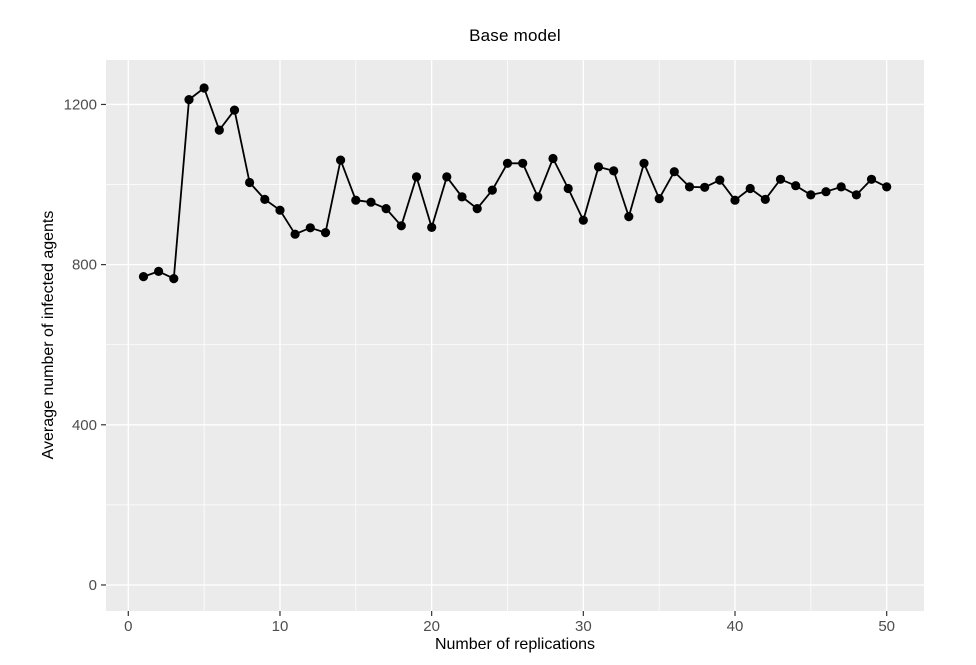 This screenshot has width=976, height=665. Describe the element at coordinates (80, 104) in the screenshot. I see `y-tick-label: 1200` at that location.